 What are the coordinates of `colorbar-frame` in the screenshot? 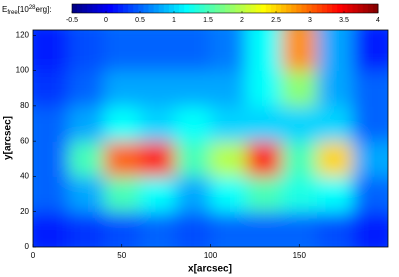 It's located at (225, 8).